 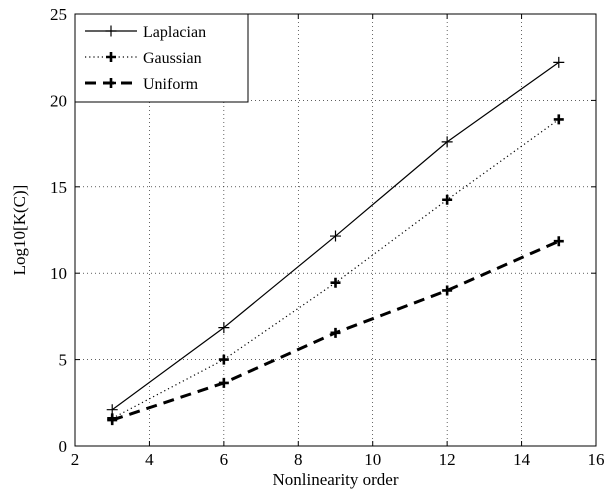 I want to click on legend-box, so click(x=161, y=58).